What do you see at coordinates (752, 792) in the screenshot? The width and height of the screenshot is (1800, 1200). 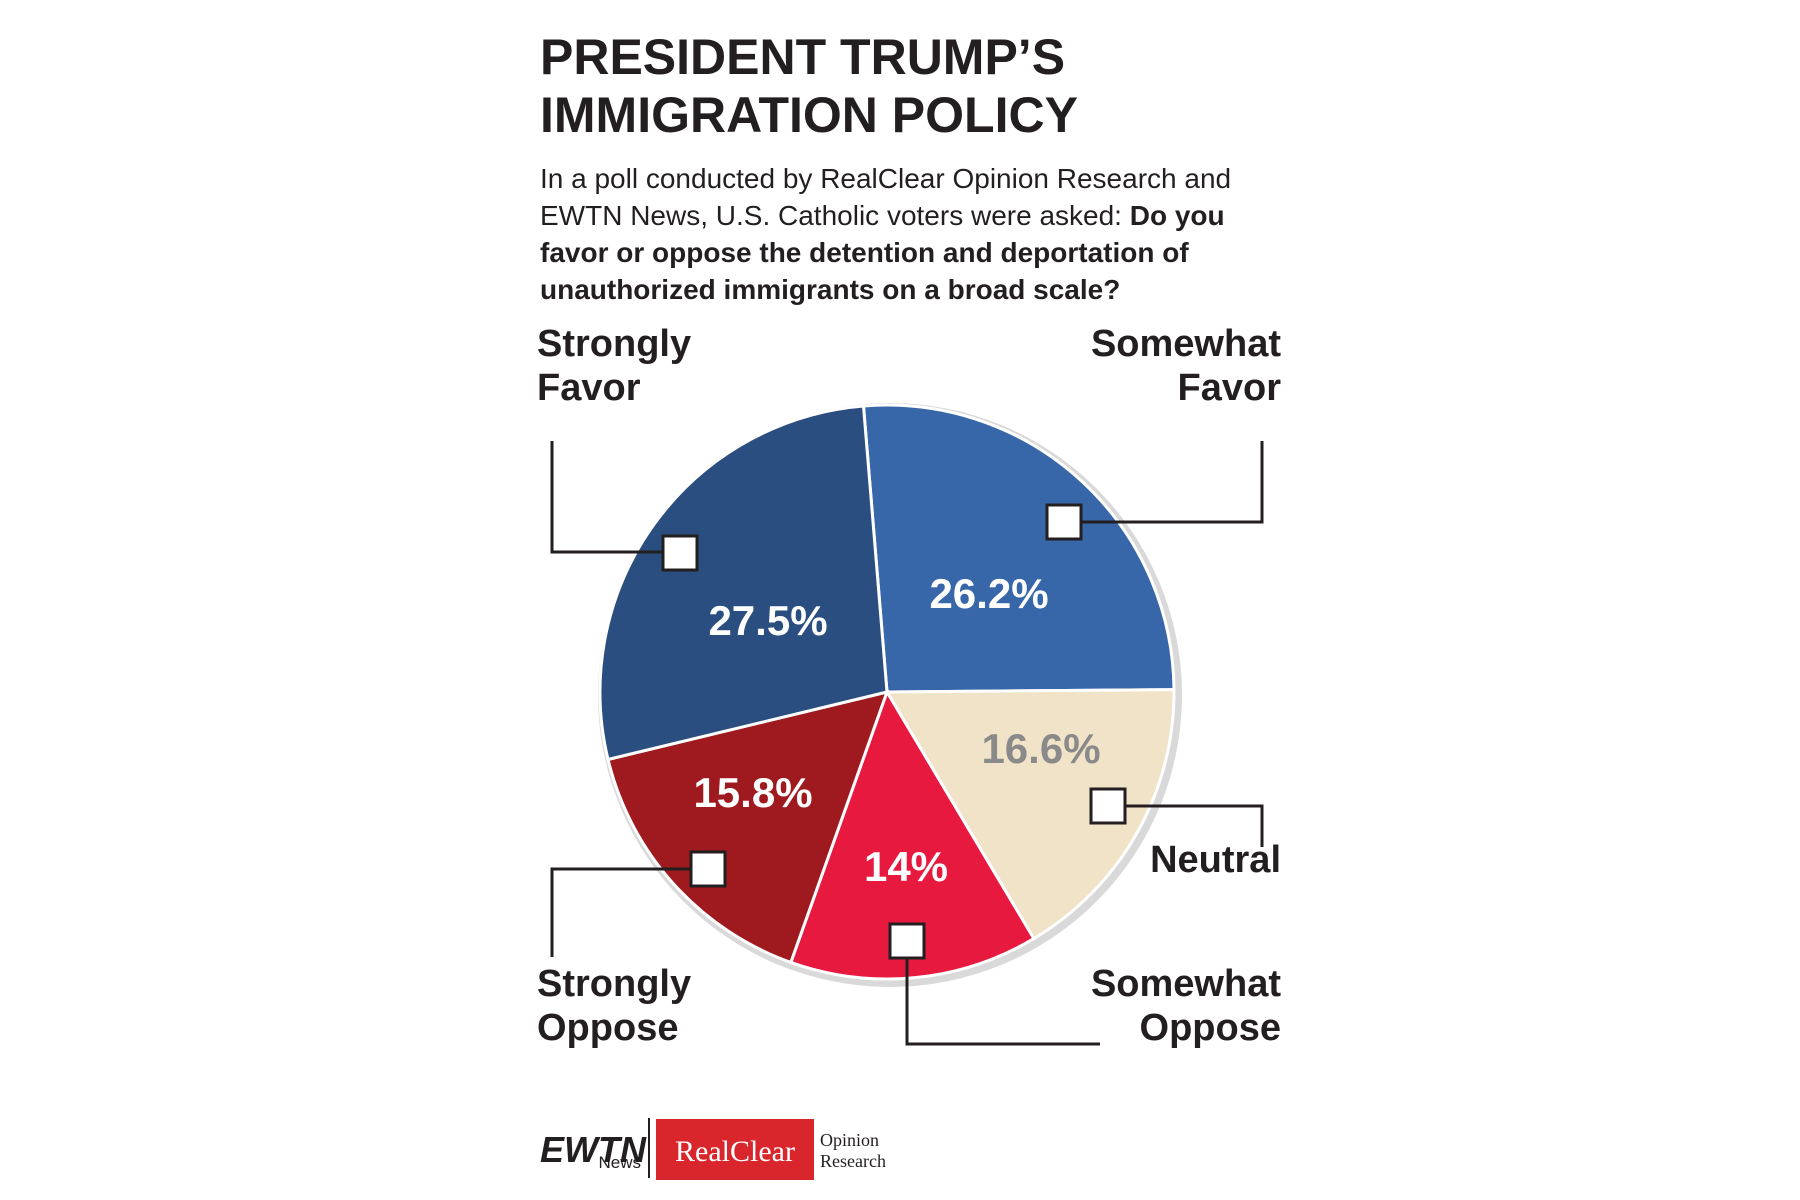 I see `value-label: 15.8%` at bounding box center [752, 792].